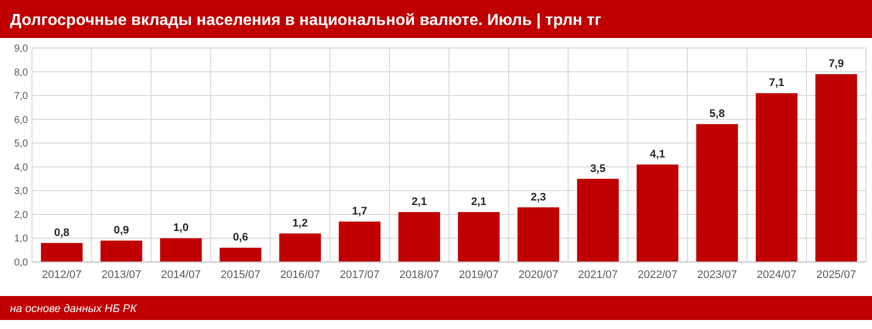 This screenshot has height=329, width=872. Describe the element at coordinates (181, 275) in the screenshot. I see `x-tick-label: 2014/07` at that location.